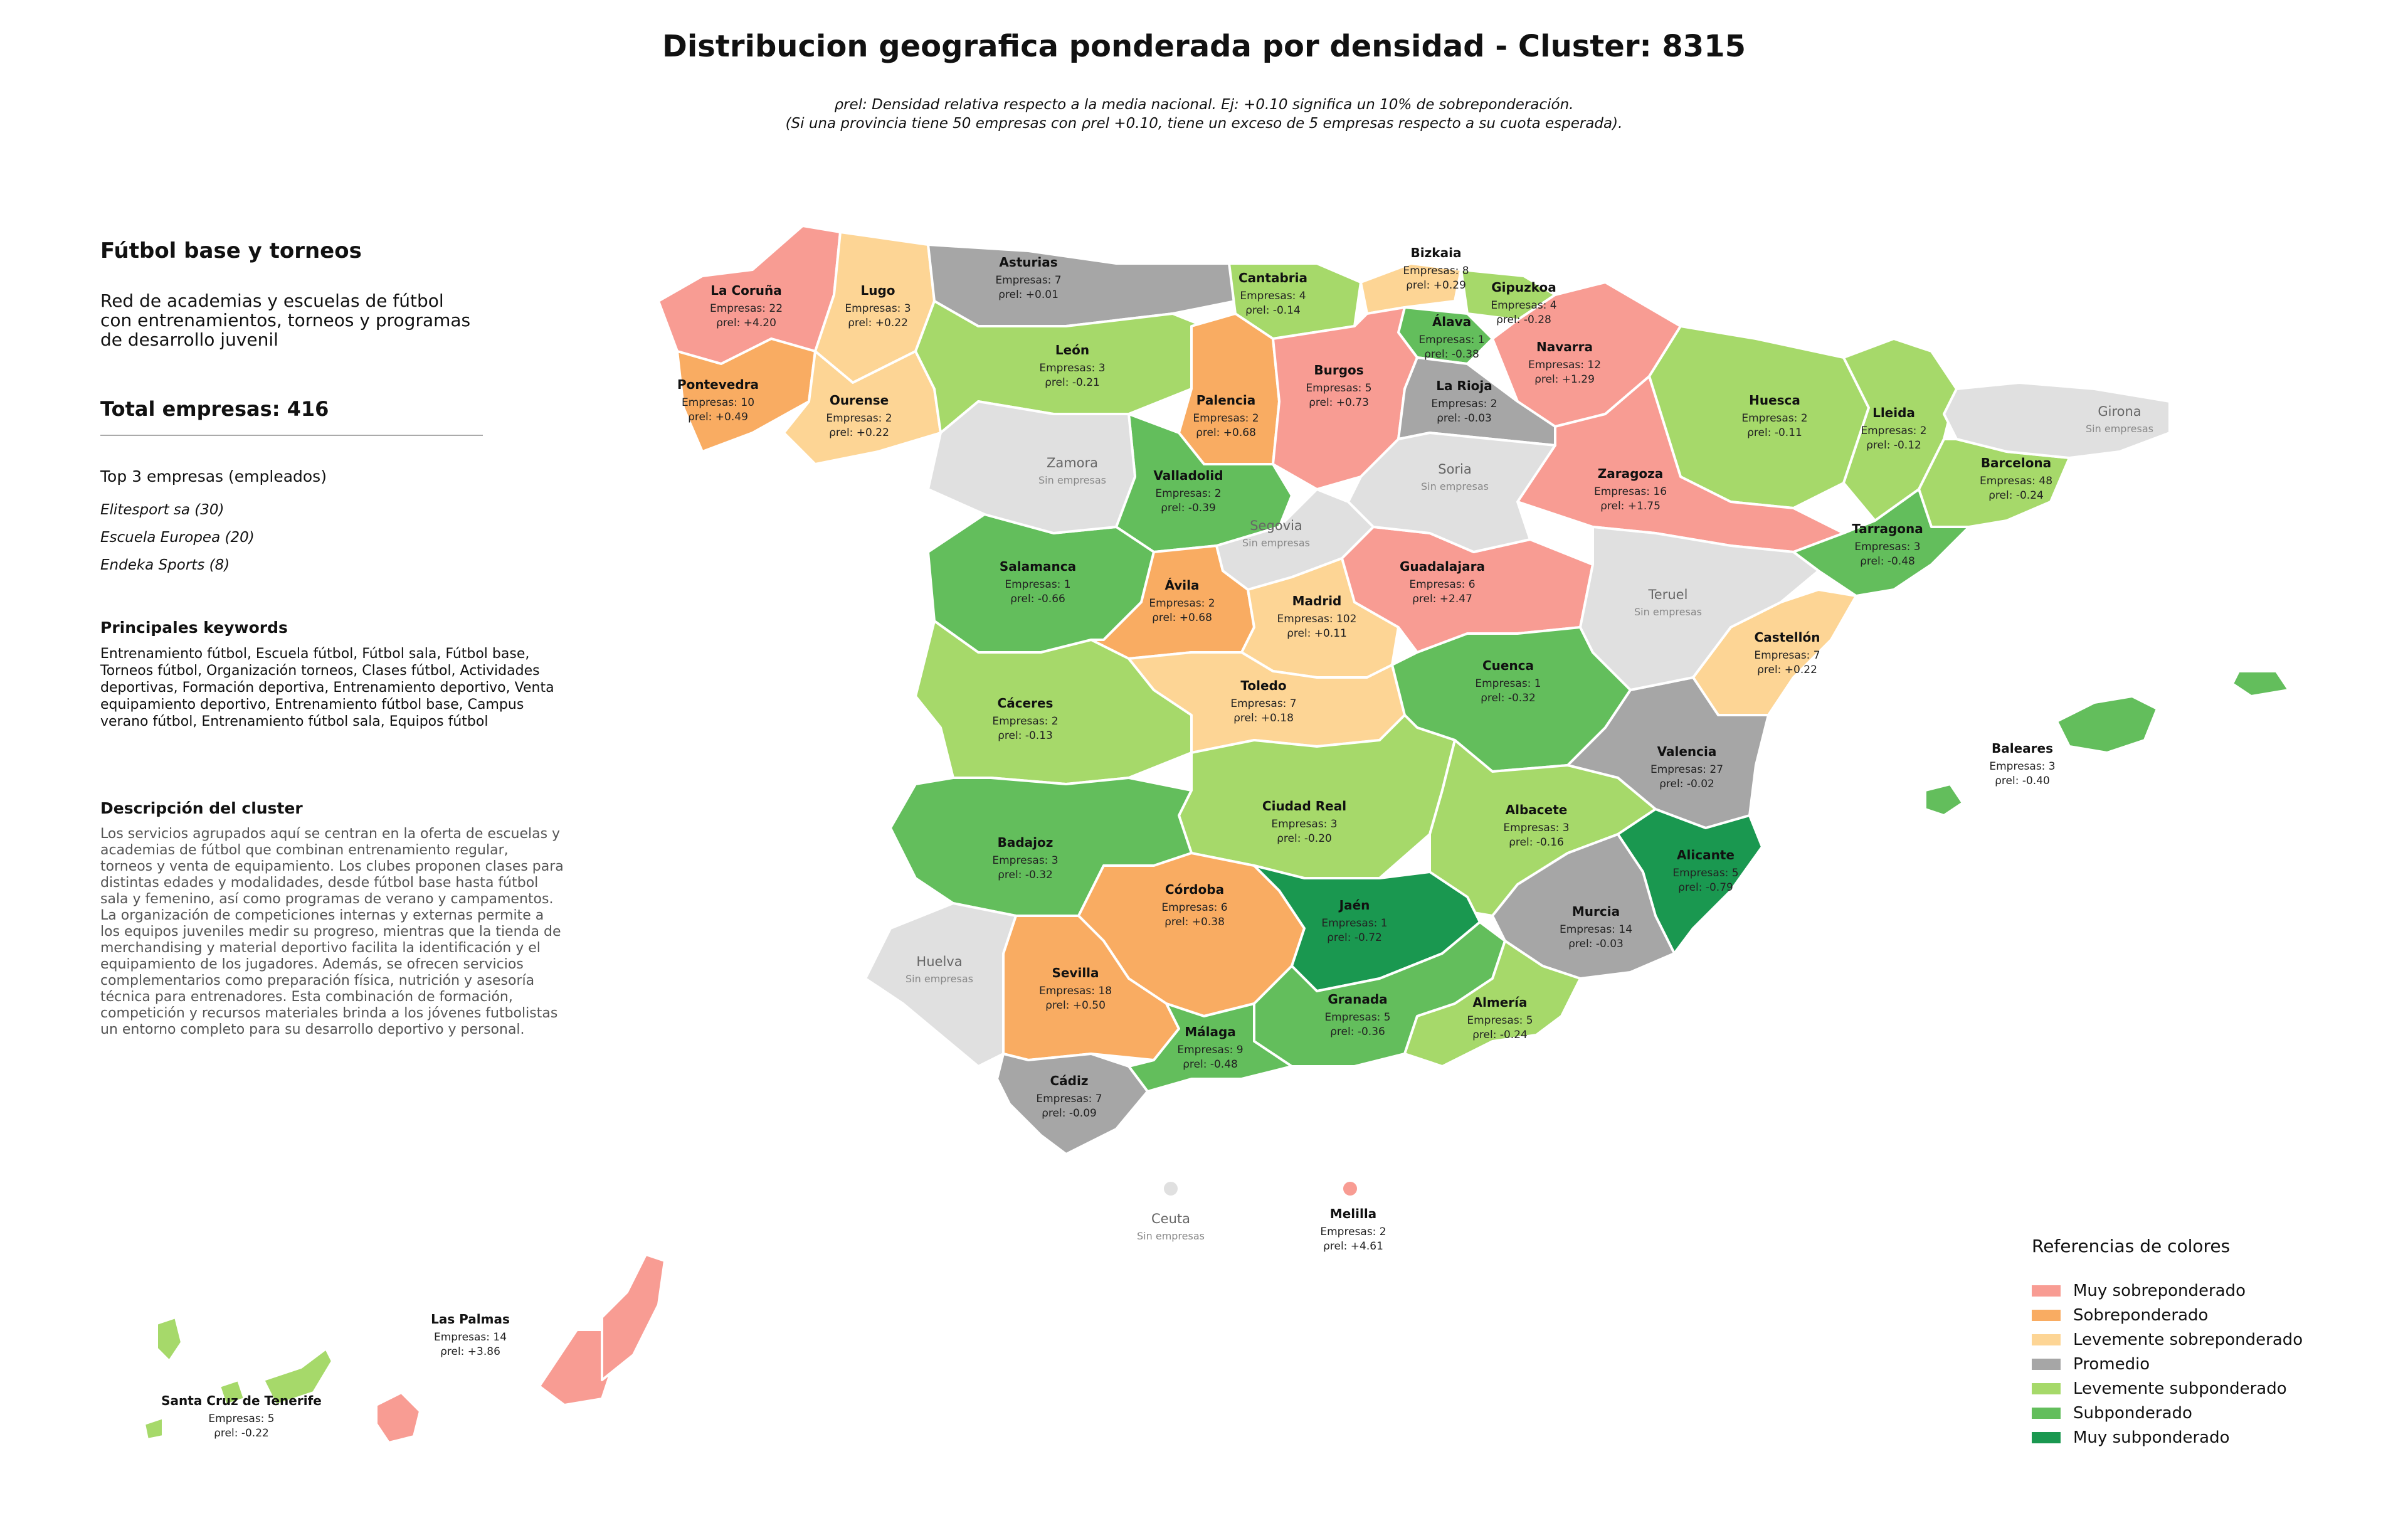  Describe the element at coordinates (1596, 929) in the screenshot. I see `province-count: Empresas: 14` at that location.